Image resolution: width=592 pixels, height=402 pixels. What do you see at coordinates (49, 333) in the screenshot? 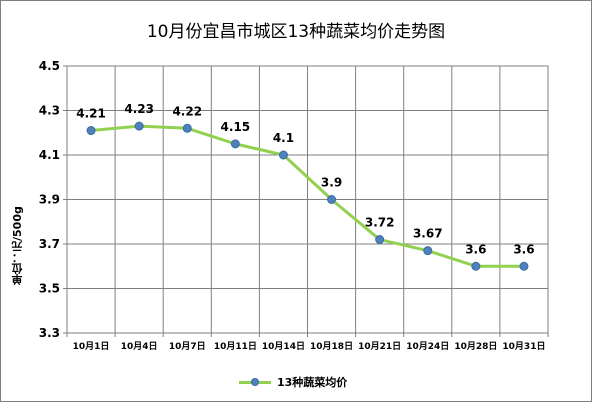
I see `y-tick-label: 3.3` at bounding box center [49, 333].